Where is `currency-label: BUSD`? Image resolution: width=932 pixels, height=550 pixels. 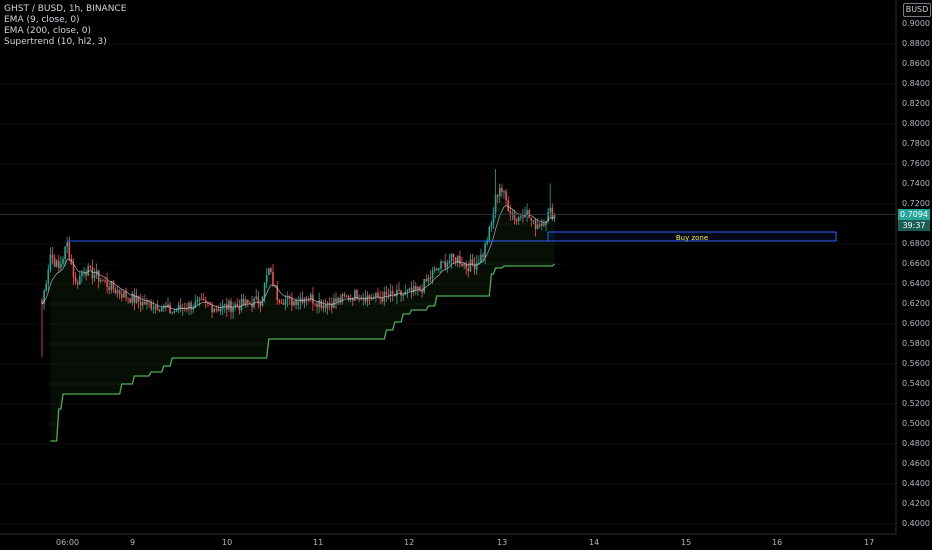 currency-label: BUSD is located at coordinates (917, 10).